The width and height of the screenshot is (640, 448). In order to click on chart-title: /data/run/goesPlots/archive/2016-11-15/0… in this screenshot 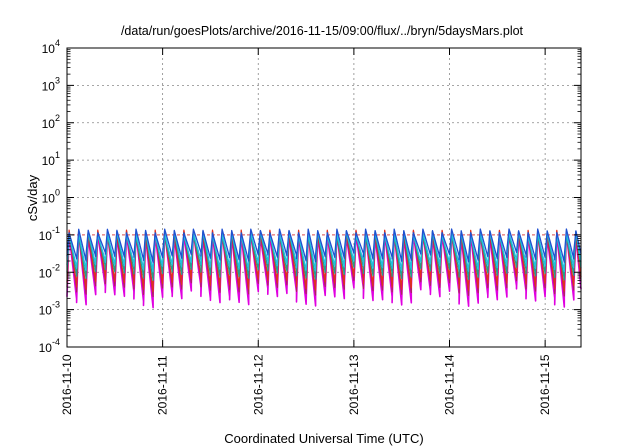, I will do `click(322, 31)`.